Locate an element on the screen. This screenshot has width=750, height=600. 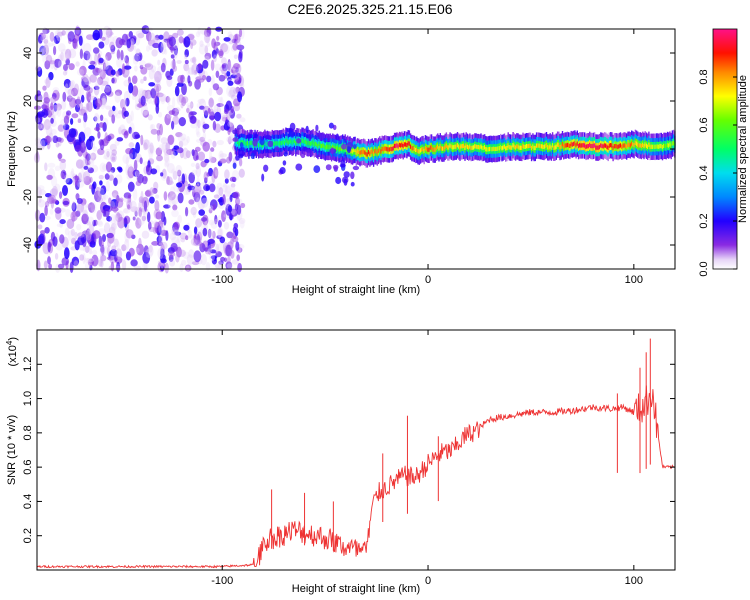
y-tick-label: 0 is located at coordinates (28, 149).